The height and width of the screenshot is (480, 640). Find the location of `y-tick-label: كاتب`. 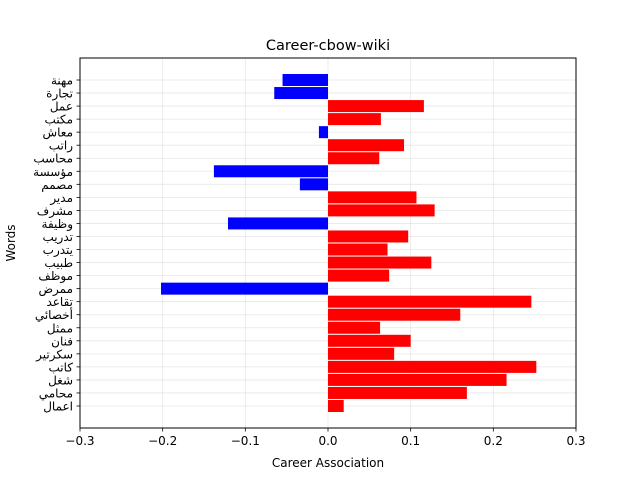

y-tick-label: كاتب is located at coordinates (61, 367).